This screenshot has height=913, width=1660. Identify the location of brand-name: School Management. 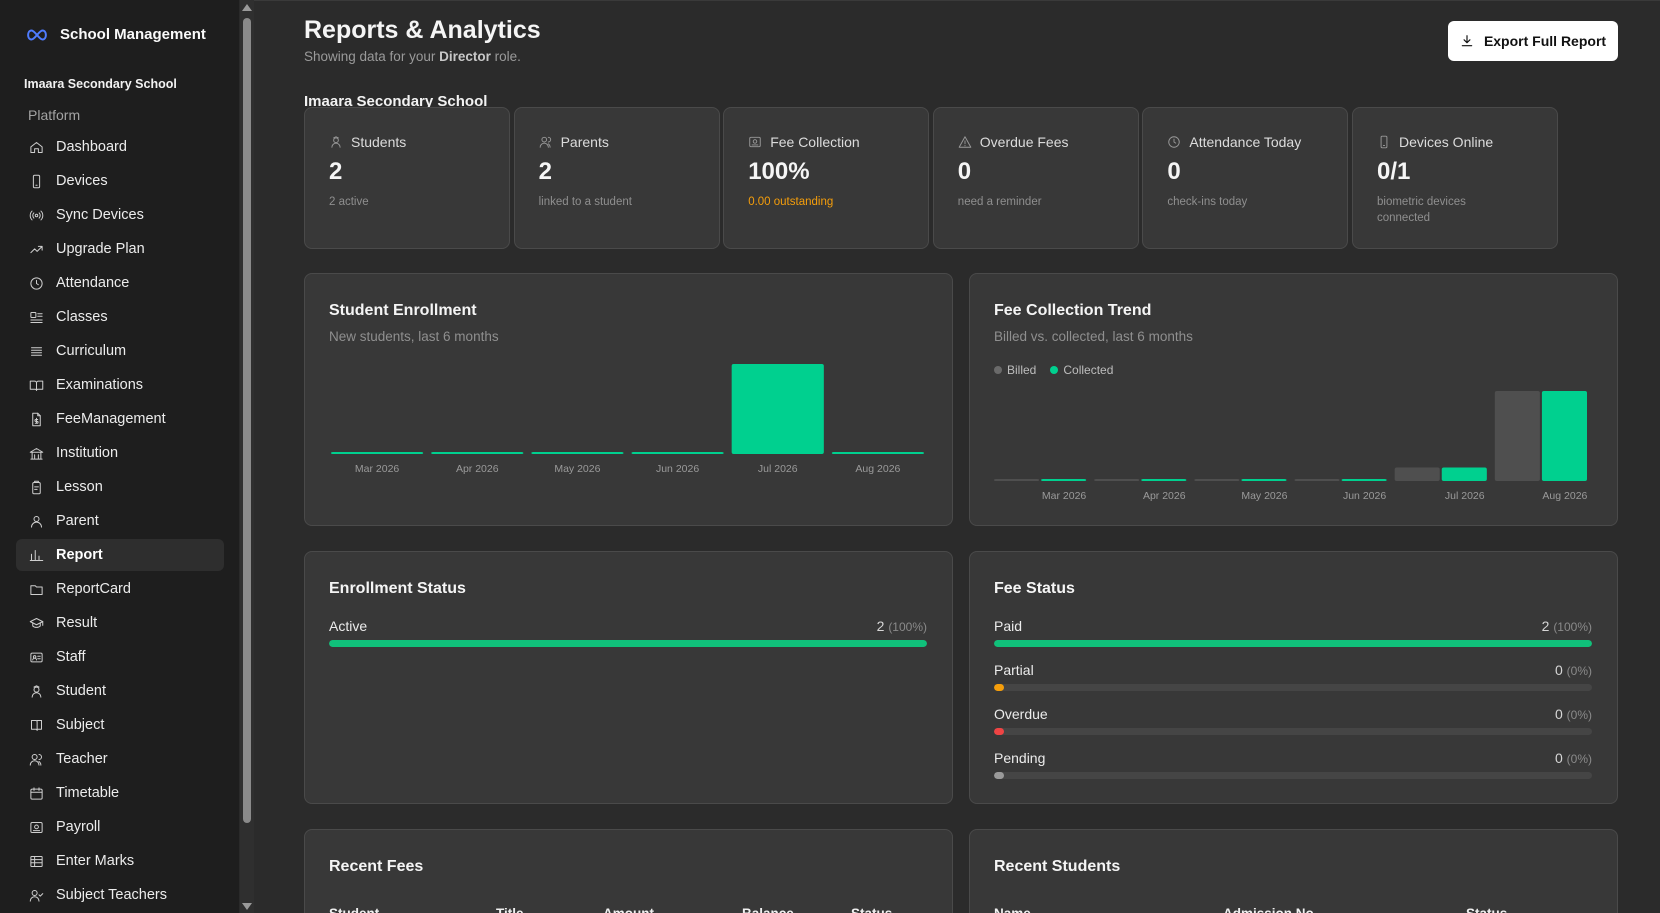
(133, 34).